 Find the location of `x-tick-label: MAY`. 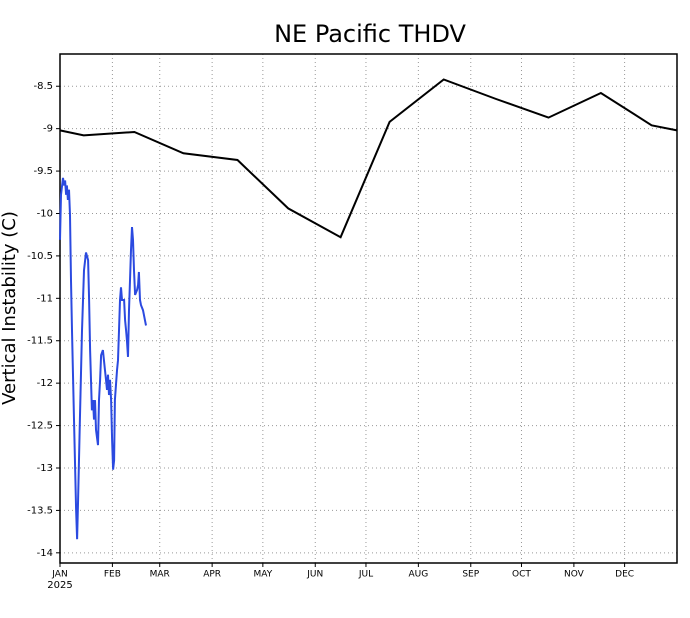

x-tick-label: MAY is located at coordinates (262, 575).